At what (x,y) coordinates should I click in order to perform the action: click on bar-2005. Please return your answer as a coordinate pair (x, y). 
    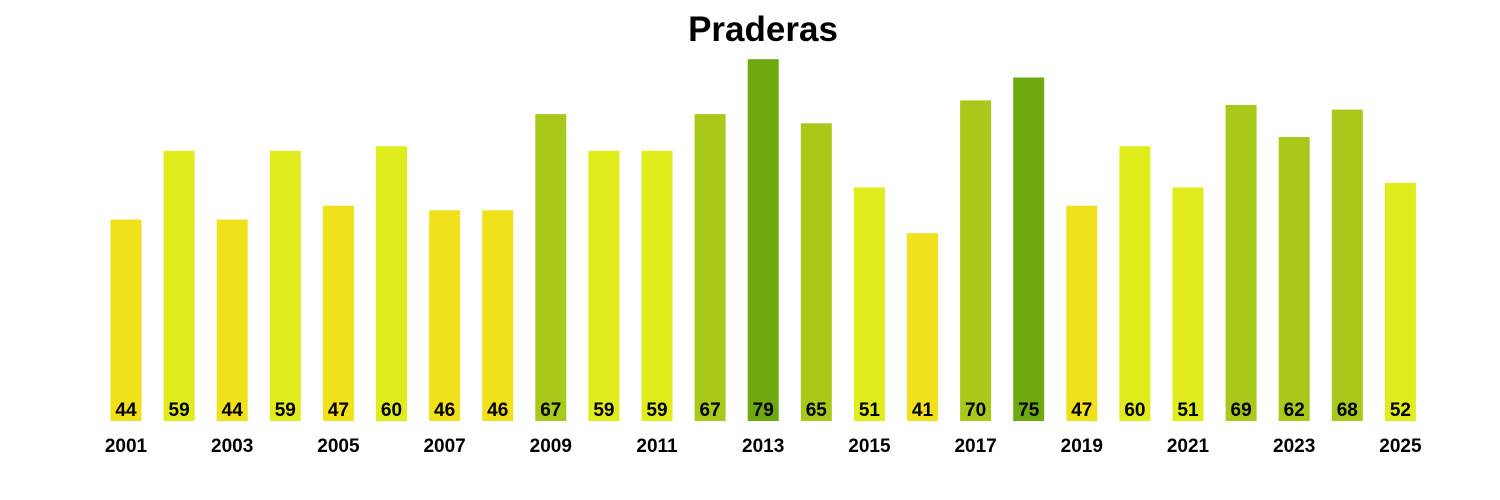
    Looking at the image, I should click on (338, 313).